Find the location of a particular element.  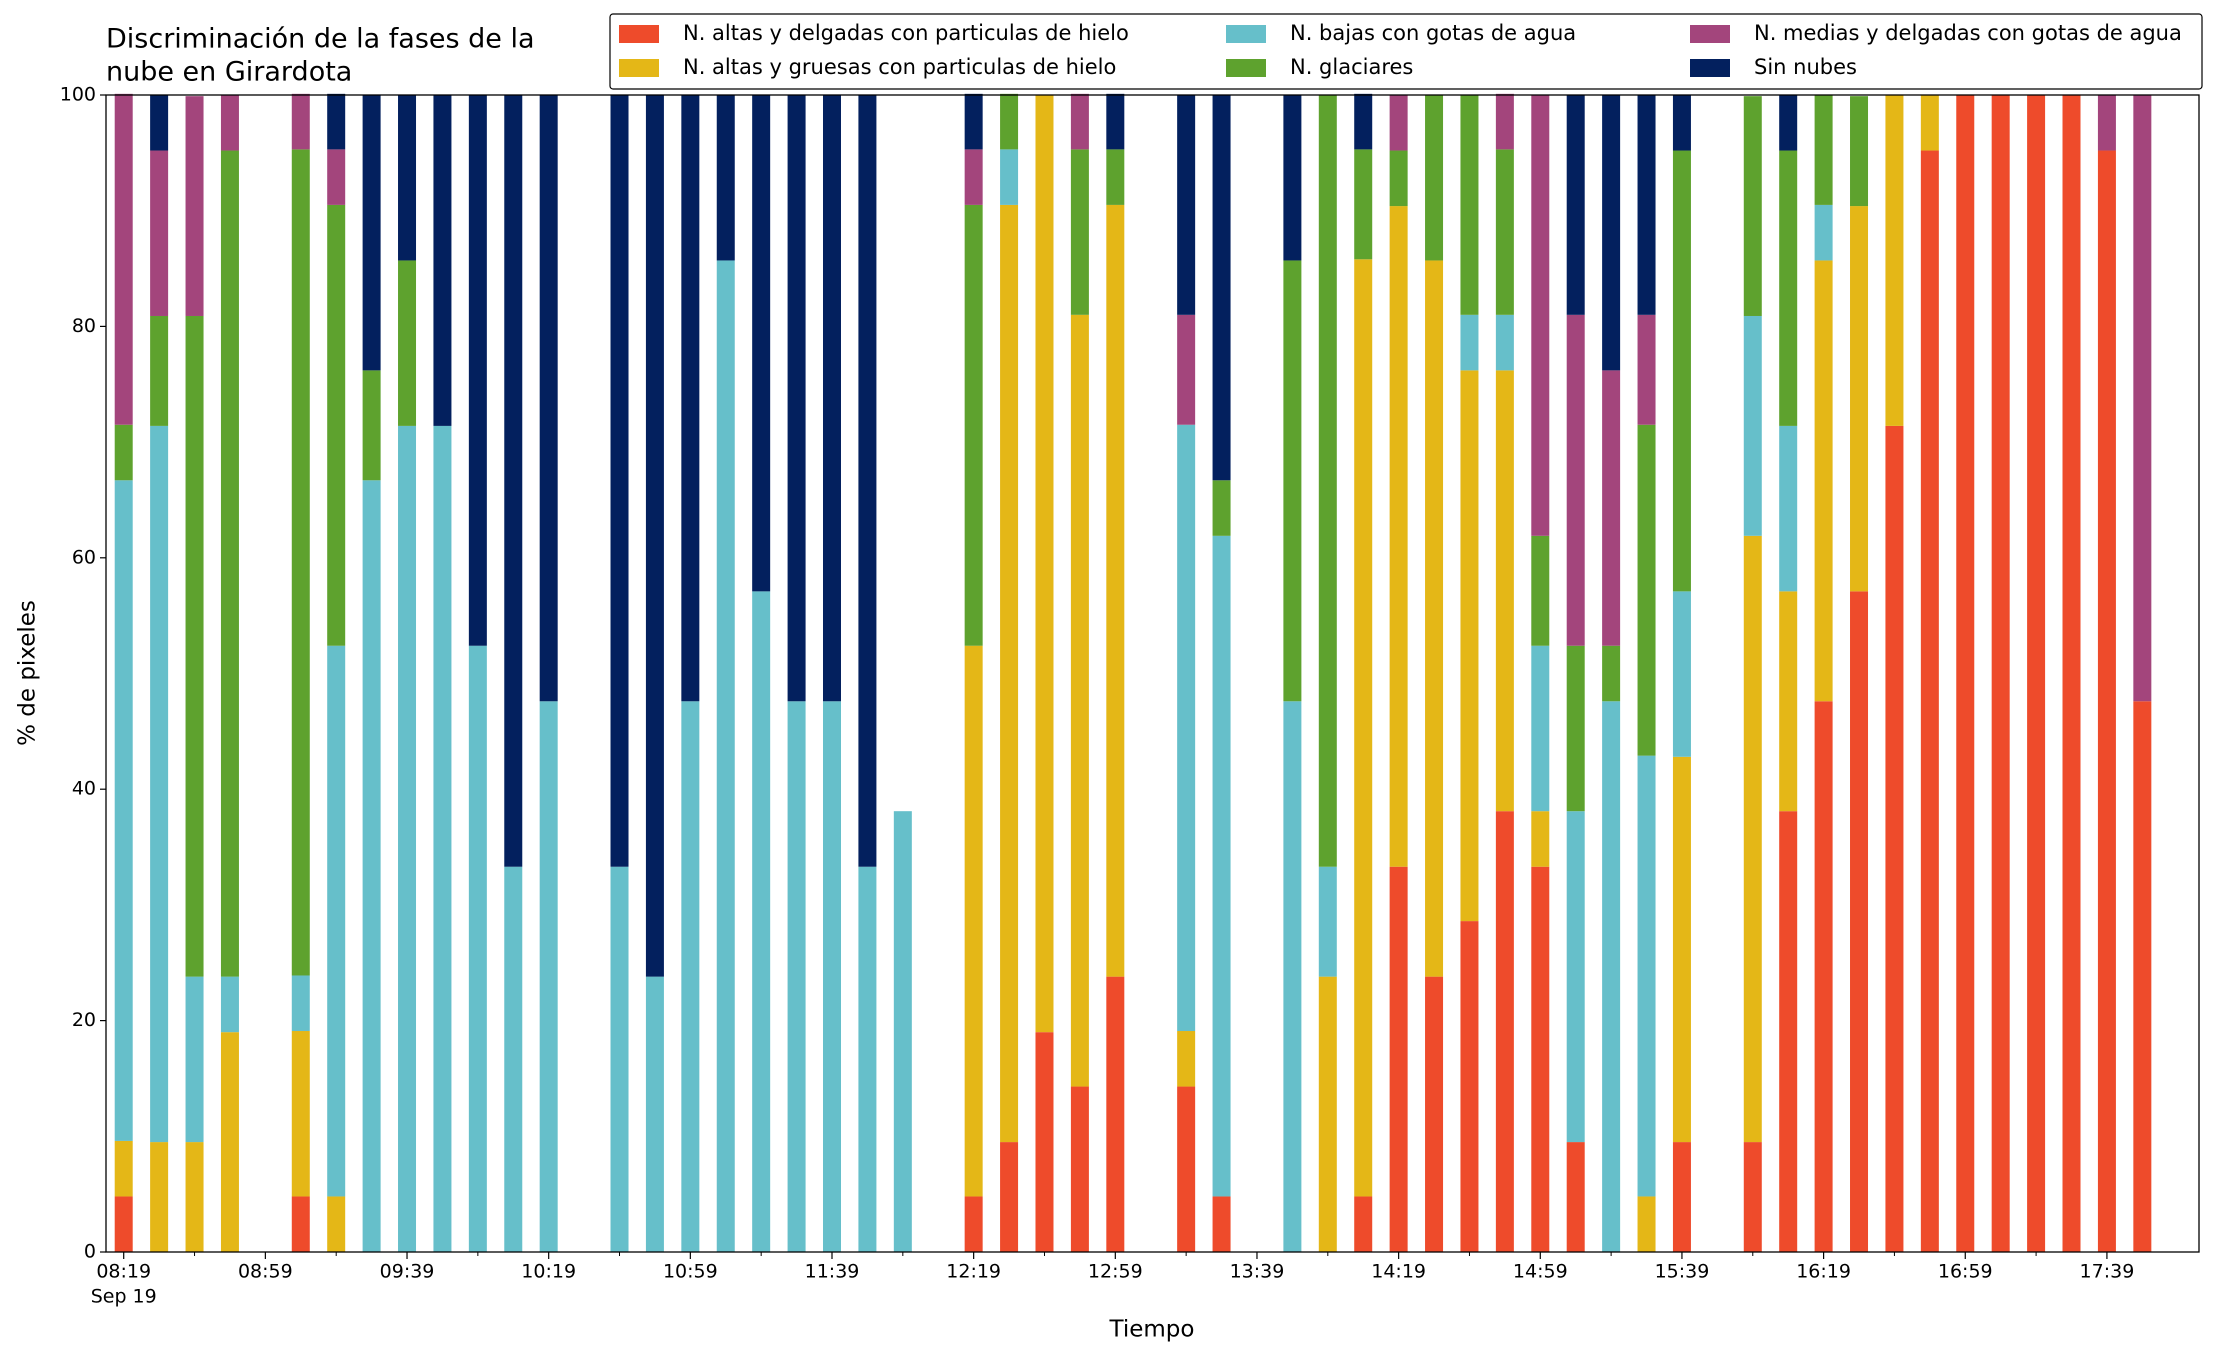

legend-label: Sin nubes is located at coordinates (1805, 67).